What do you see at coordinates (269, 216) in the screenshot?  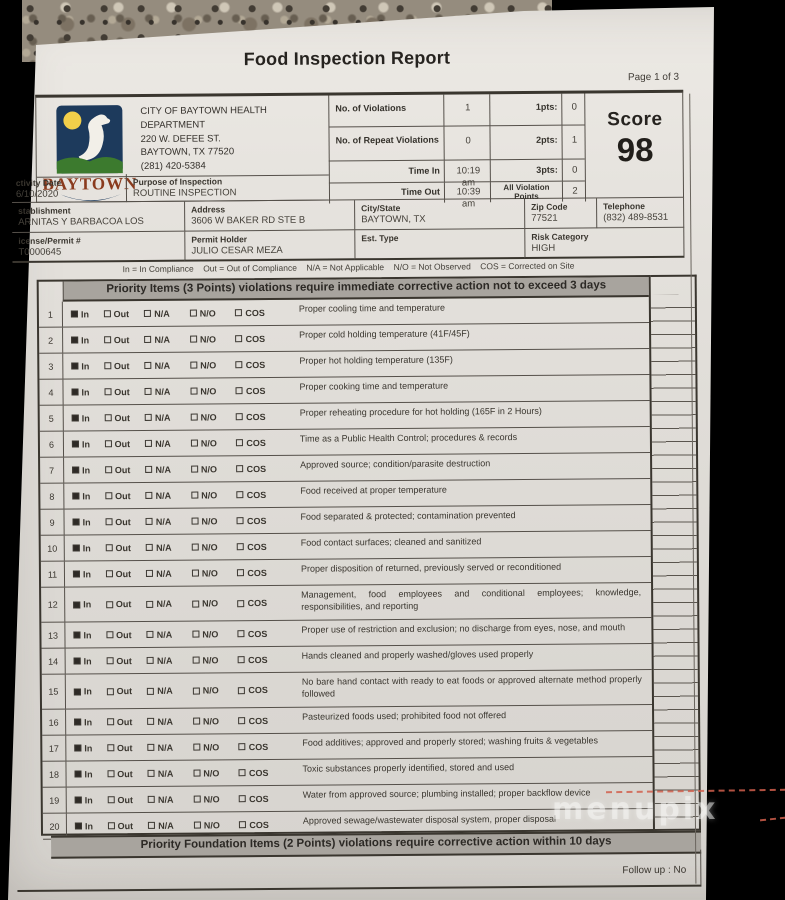 I see `address-cell: Address 3606 W BAKER RD STE B` at bounding box center [269, 216].